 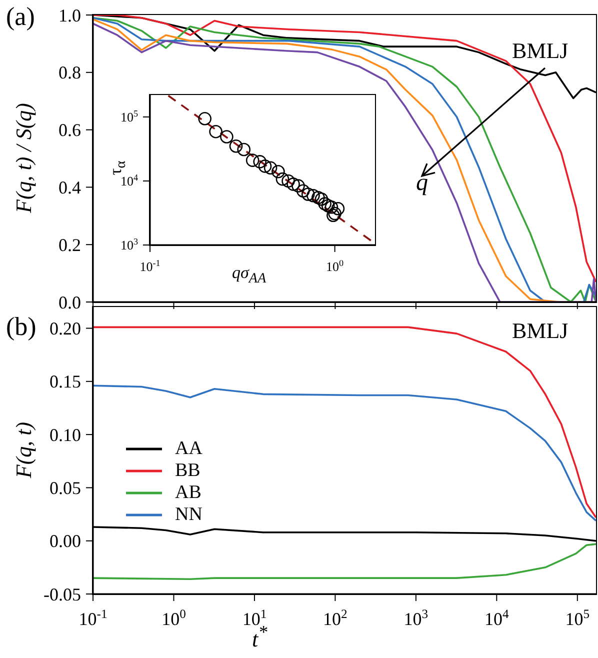 I want to click on annotation: q, so click(x=422, y=183).